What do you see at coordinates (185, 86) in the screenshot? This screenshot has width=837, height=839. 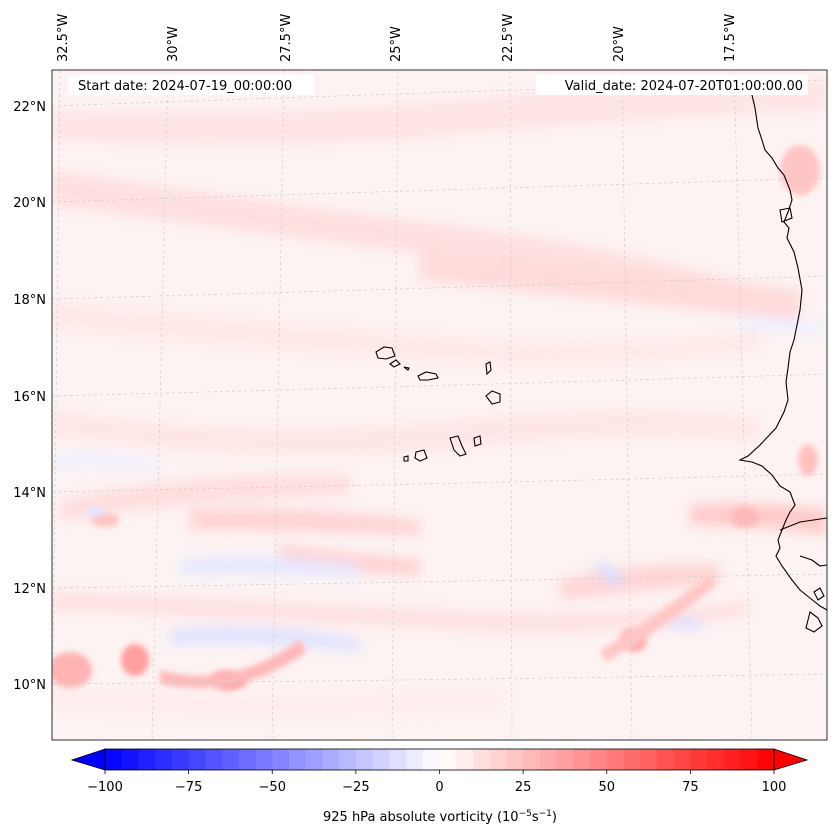 I see `start-date-text: Start date: 2024-07-19_00:00:00` at bounding box center [185, 86].